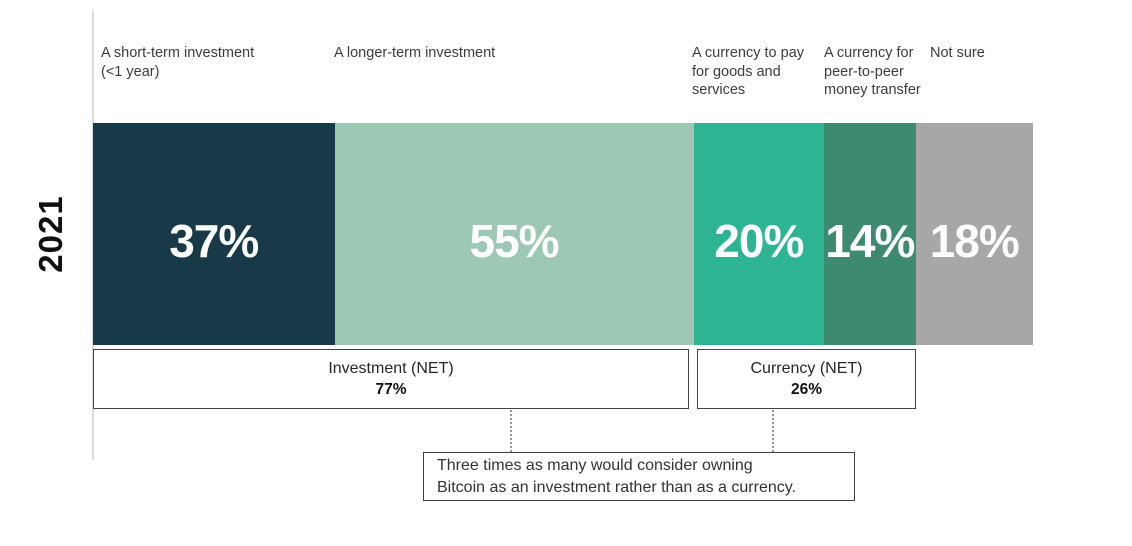 The height and width of the screenshot is (546, 1132). I want to click on investment-callout-connector, so click(511, 431).